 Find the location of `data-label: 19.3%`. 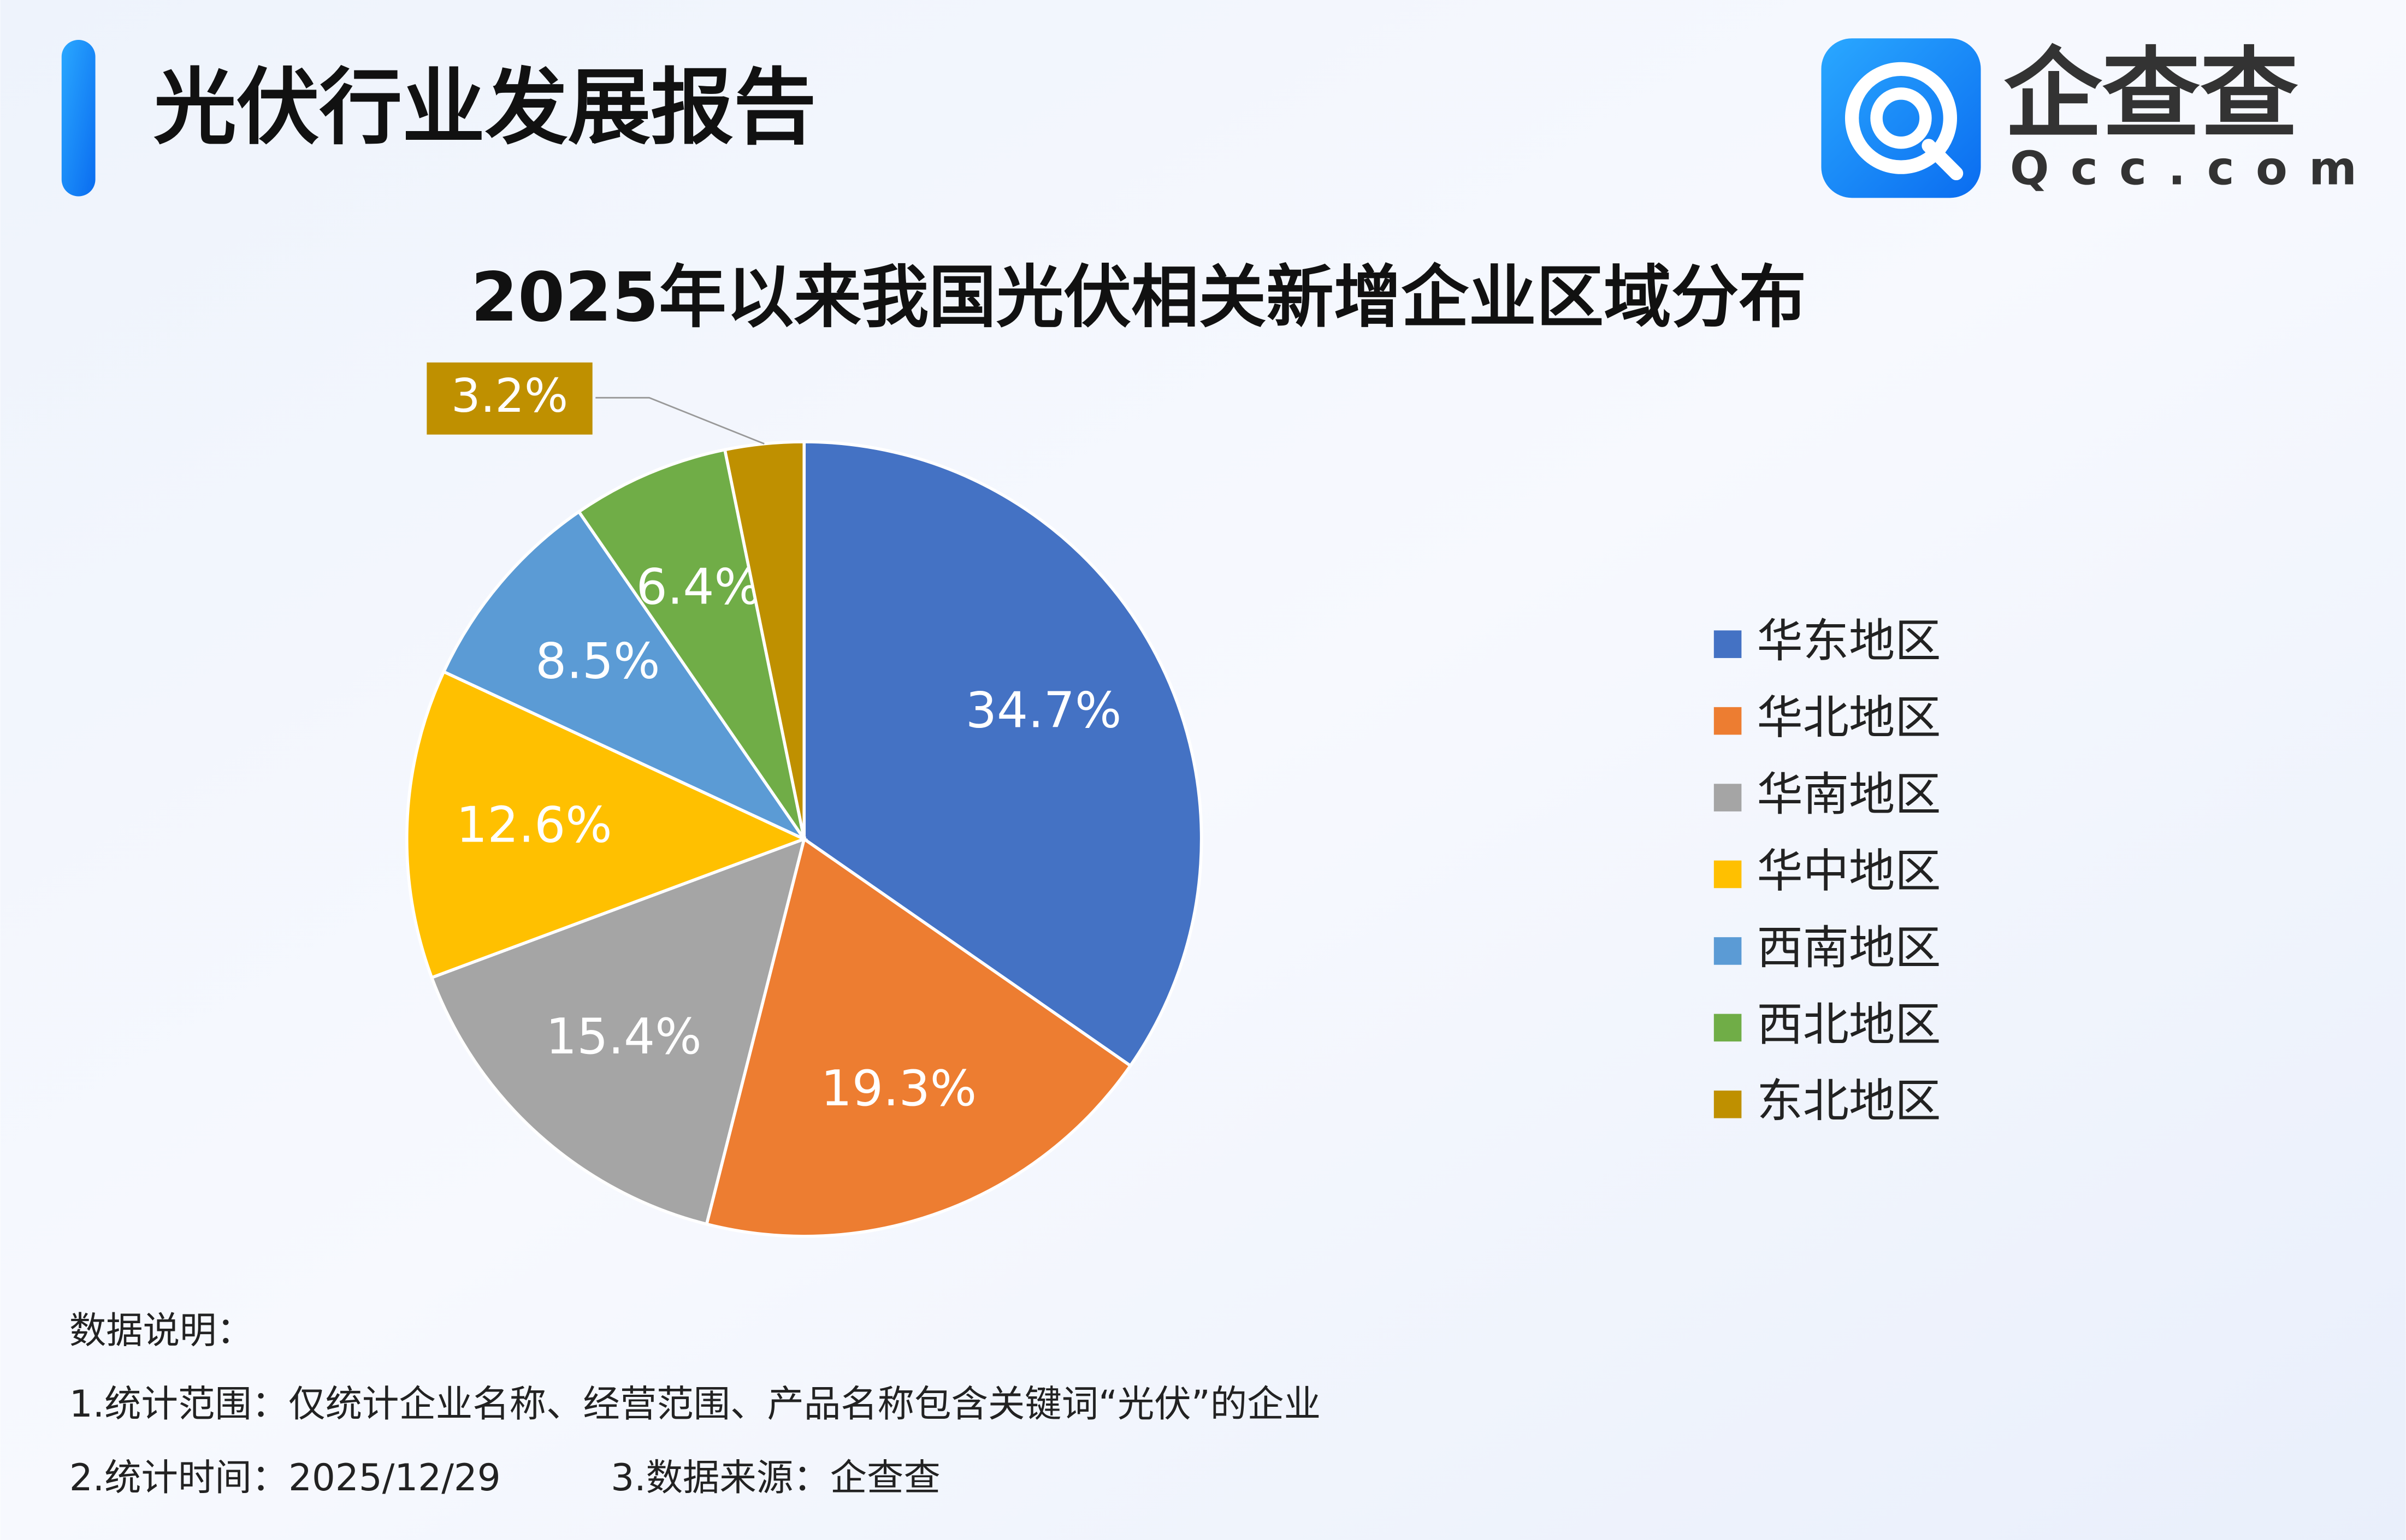

data-label: 19.3% is located at coordinates (899, 1089).